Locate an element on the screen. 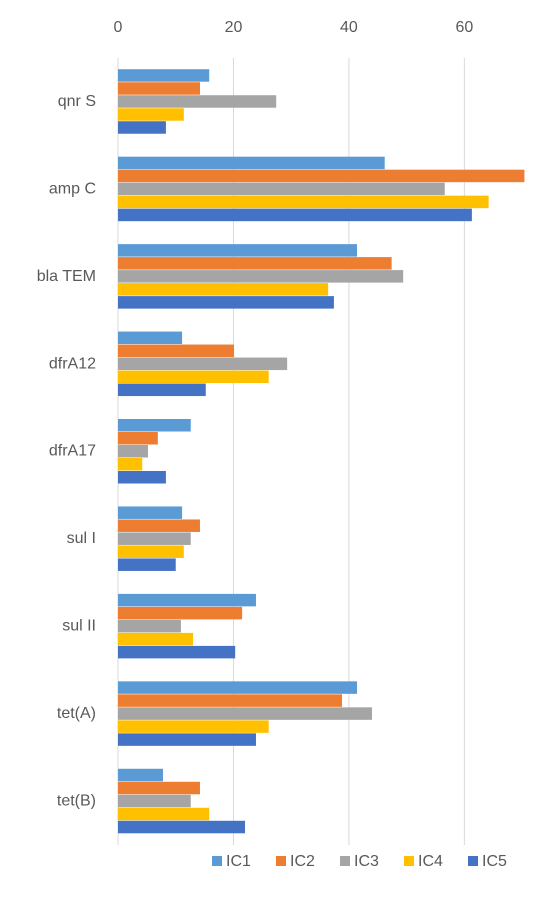  legend-label: IC4 is located at coordinates (430, 861).